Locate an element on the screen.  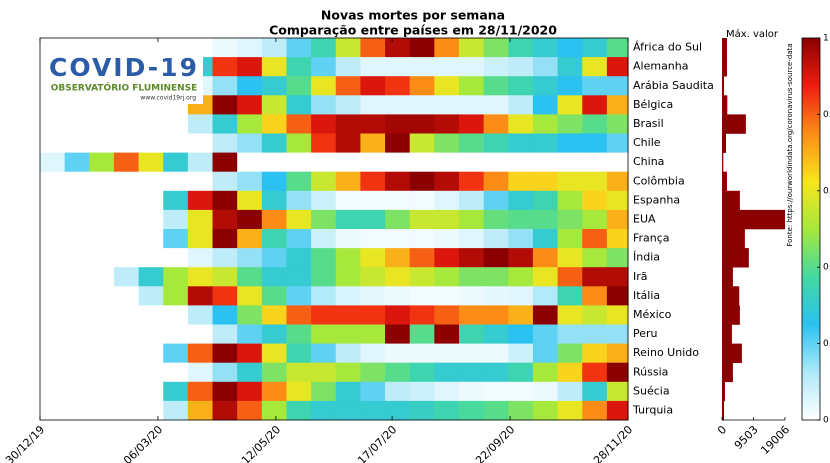
panel-label: Máx. valor is located at coordinates (752, 34).